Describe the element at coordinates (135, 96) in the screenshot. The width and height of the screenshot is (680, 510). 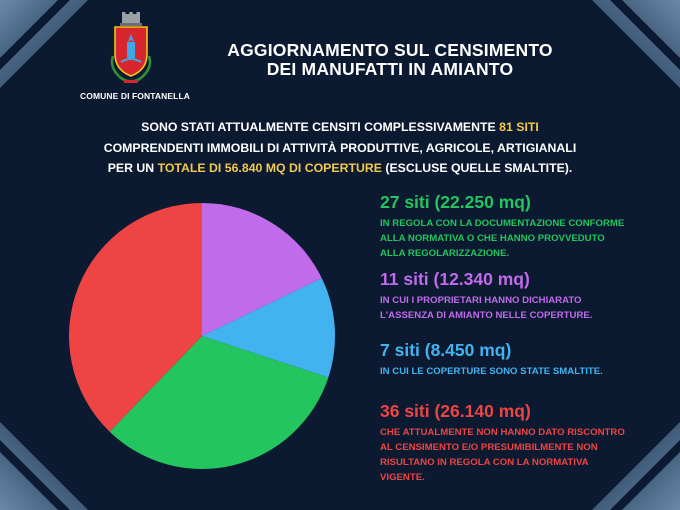
I see `comune-label: COMUNE DI FONTANELLA` at that location.